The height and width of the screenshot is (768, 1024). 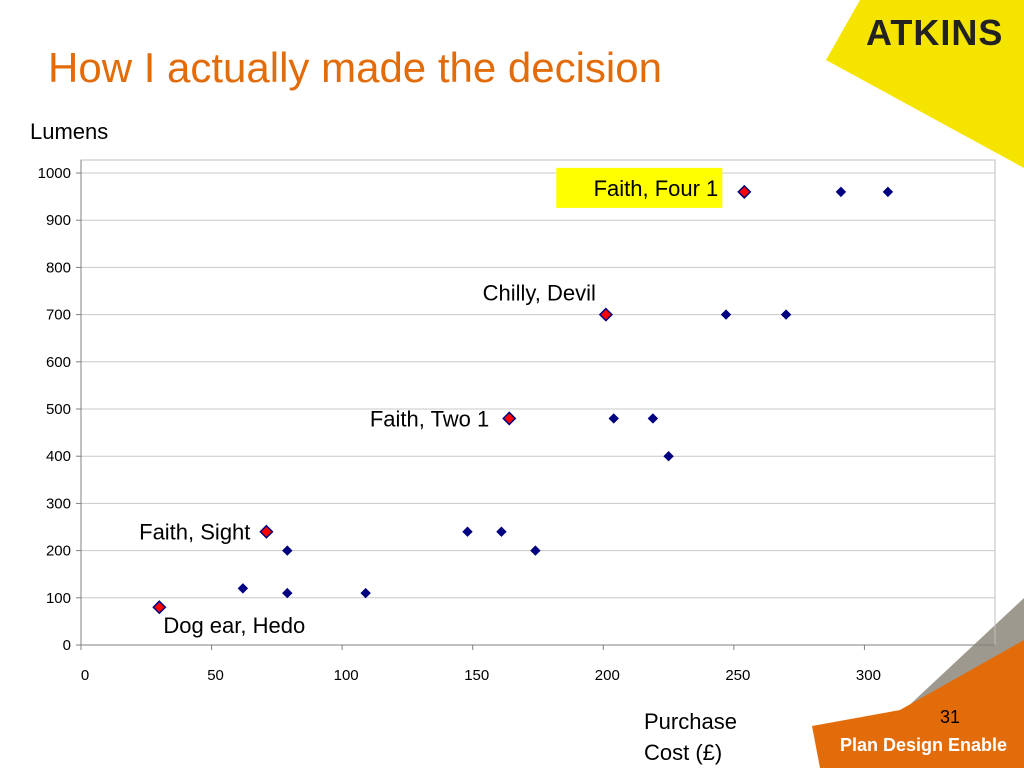 I want to click on x-tick-label: 300, so click(x=868, y=675).